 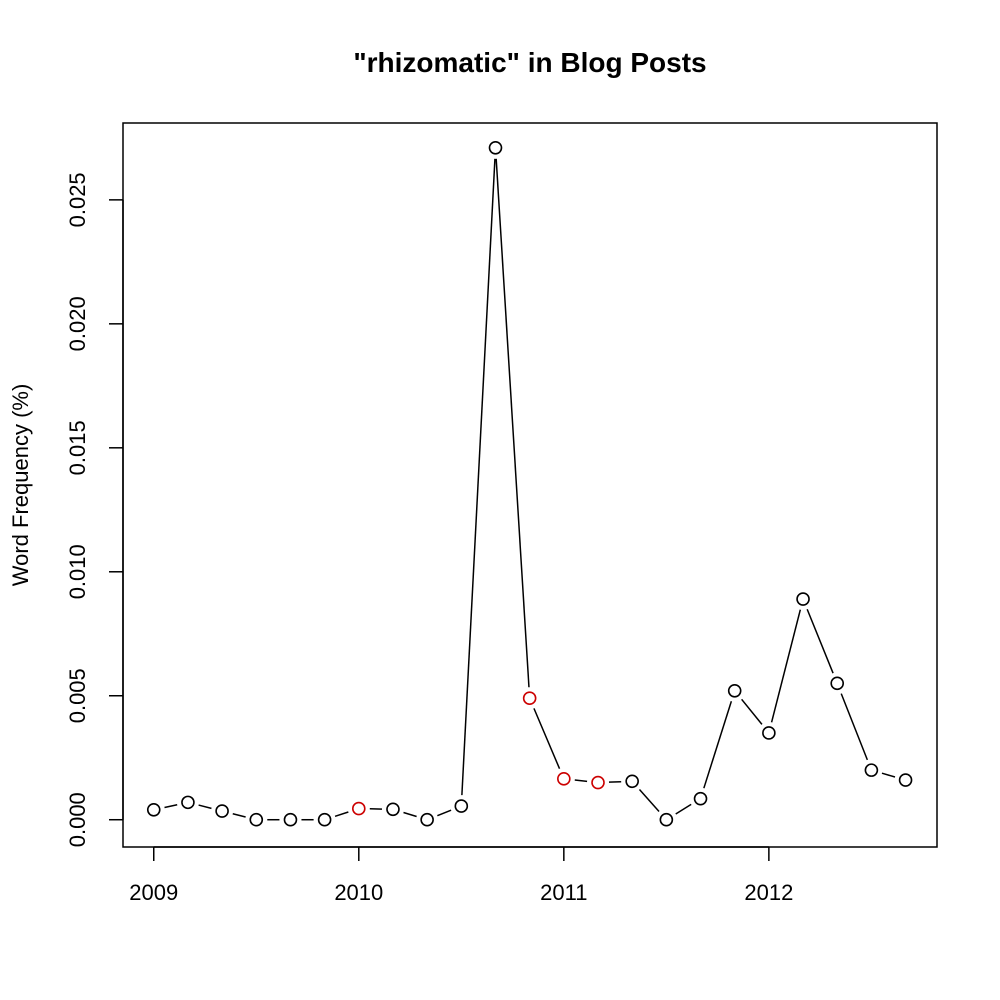 What do you see at coordinates (77, 199) in the screenshot?
I see `y-tick-label: 0.025` at bounding box center [77, 199].